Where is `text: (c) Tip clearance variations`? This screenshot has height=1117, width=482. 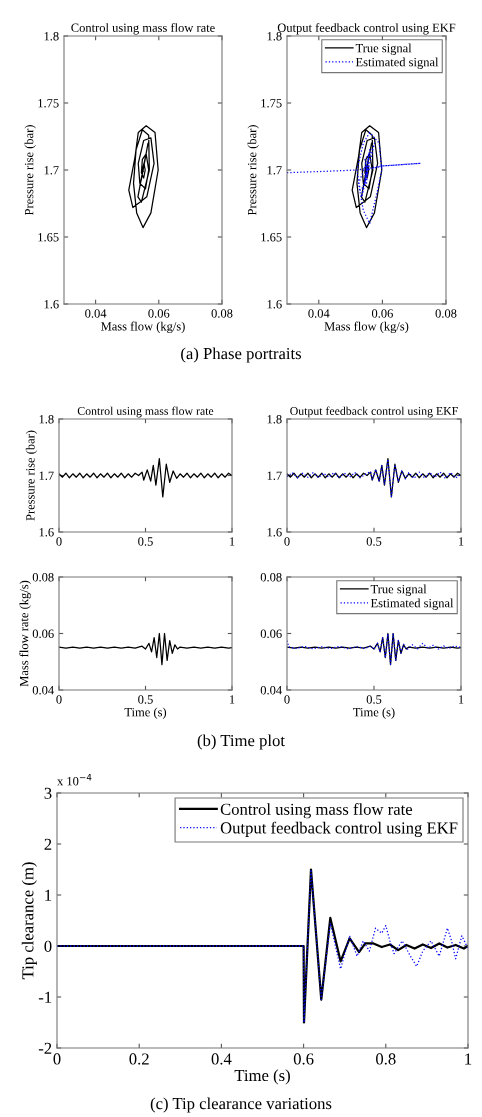 text: (c) Tip clearance variations is located at coordinates (241, 1105).